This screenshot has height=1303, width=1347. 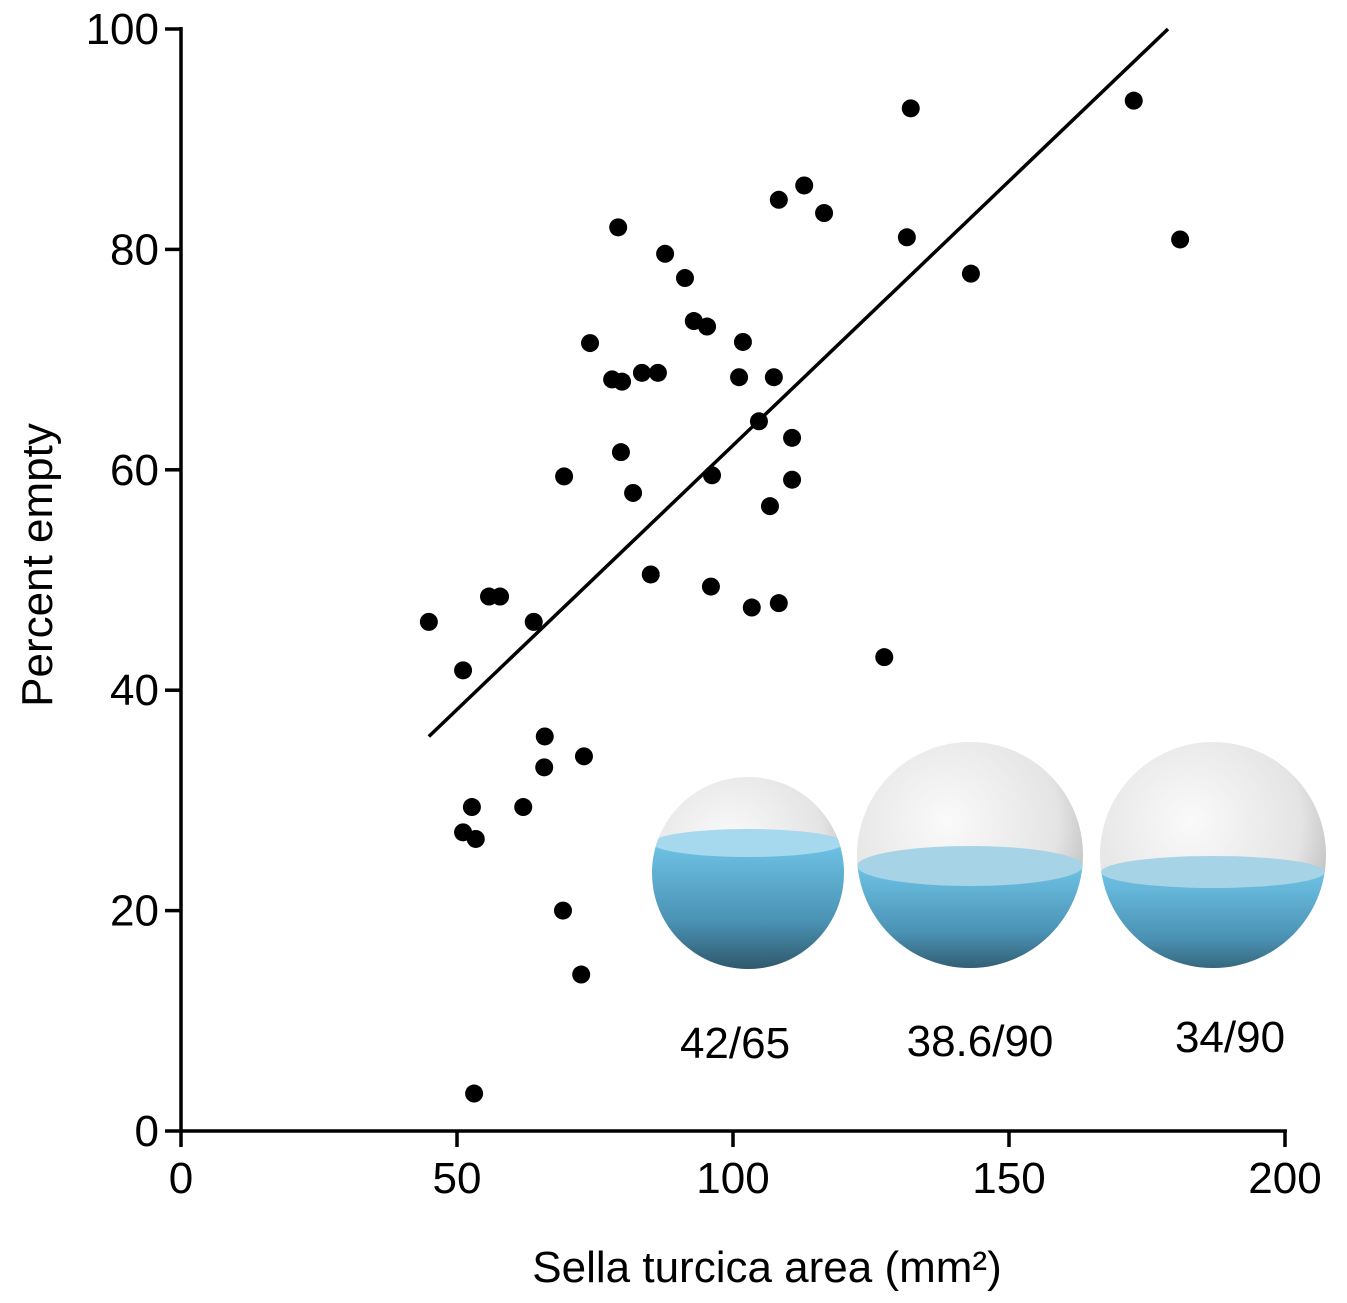 I want to click on x-tick-label: 50, so click(x=457, y=1178).